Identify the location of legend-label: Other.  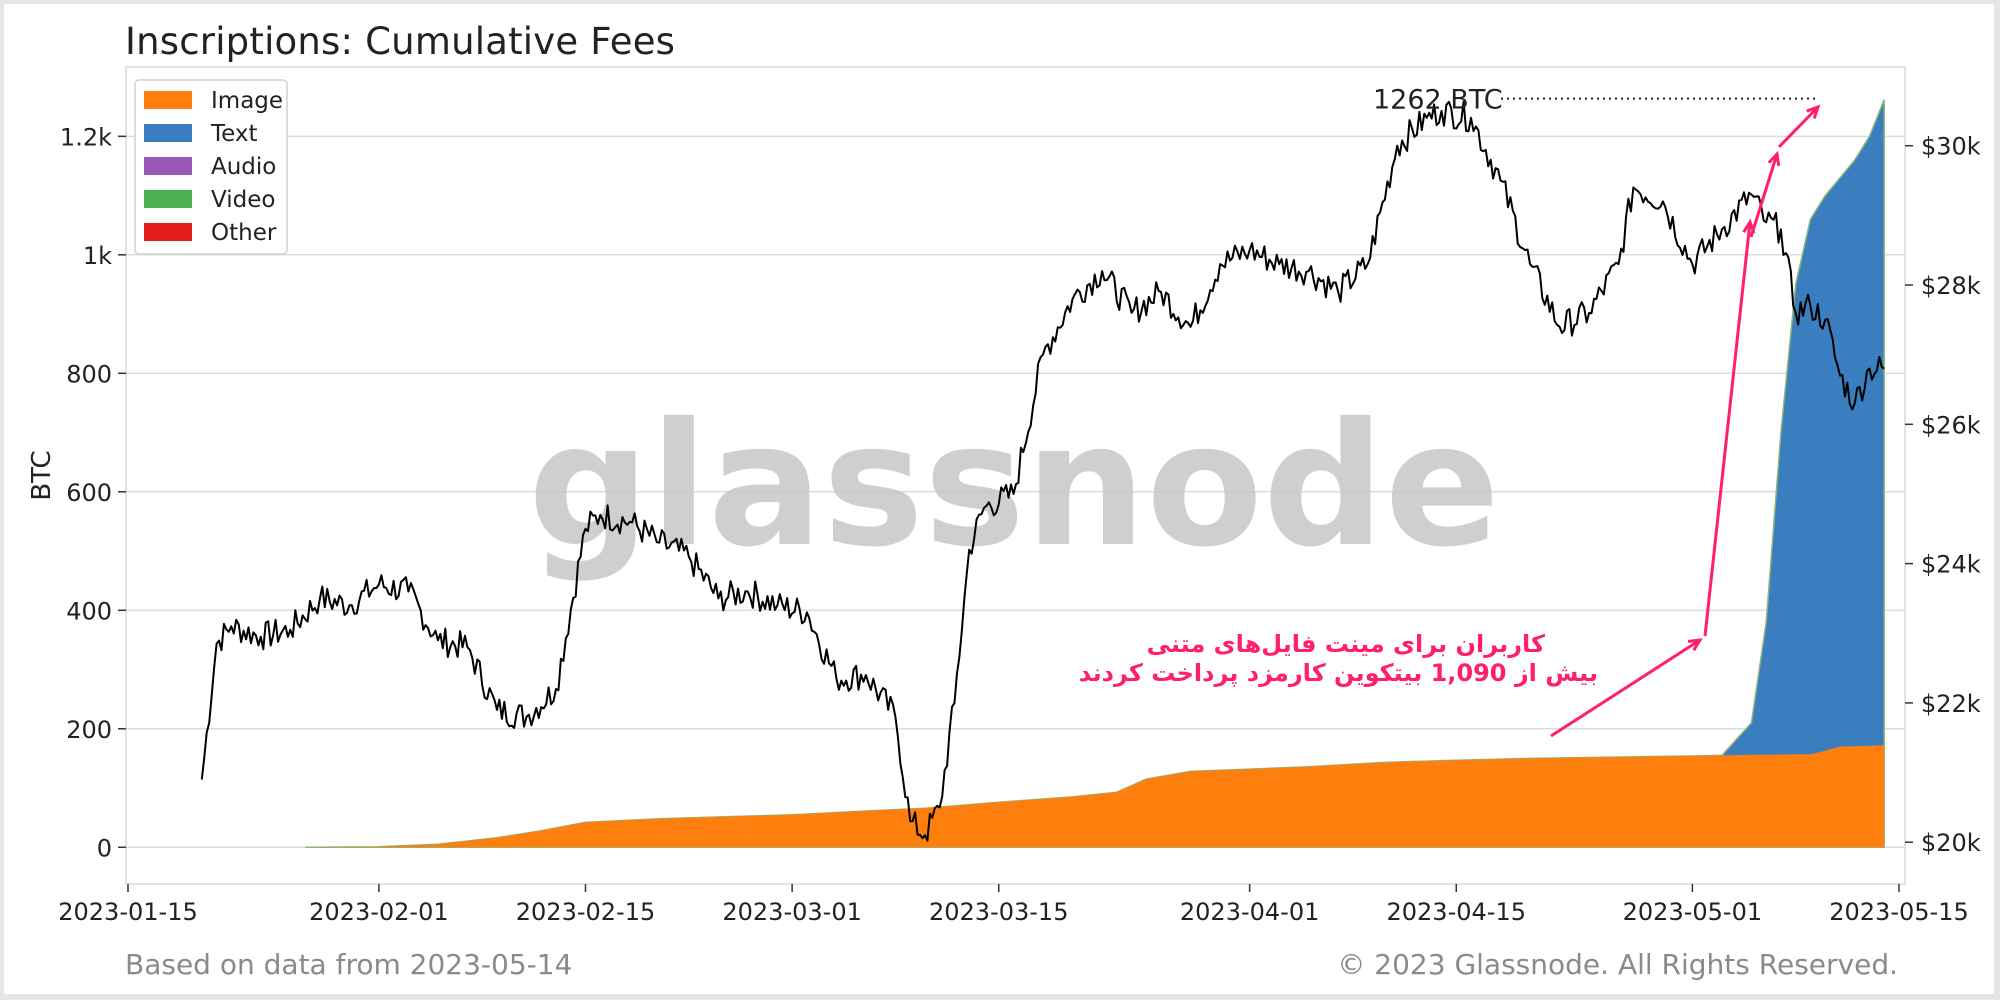
(244, 233).